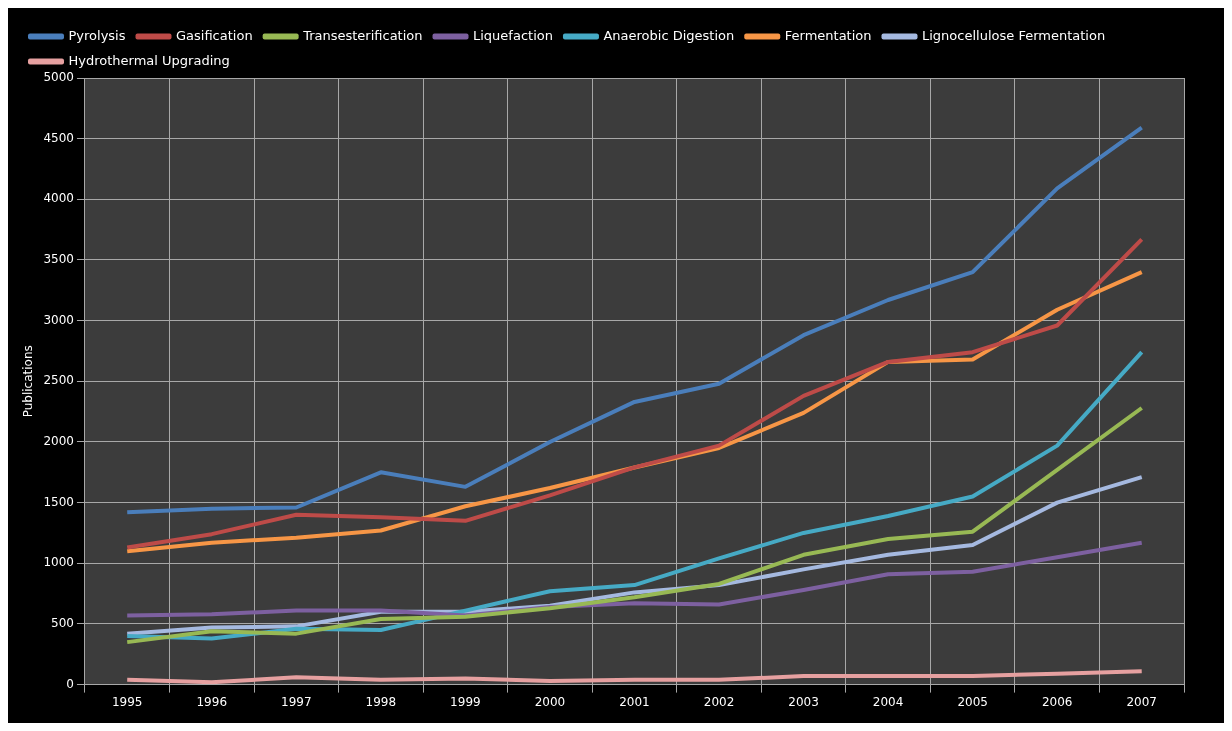 The height and width of the screenshot is (731, 1232). I want to click on legend-label: Gasification, so click(214, 35).